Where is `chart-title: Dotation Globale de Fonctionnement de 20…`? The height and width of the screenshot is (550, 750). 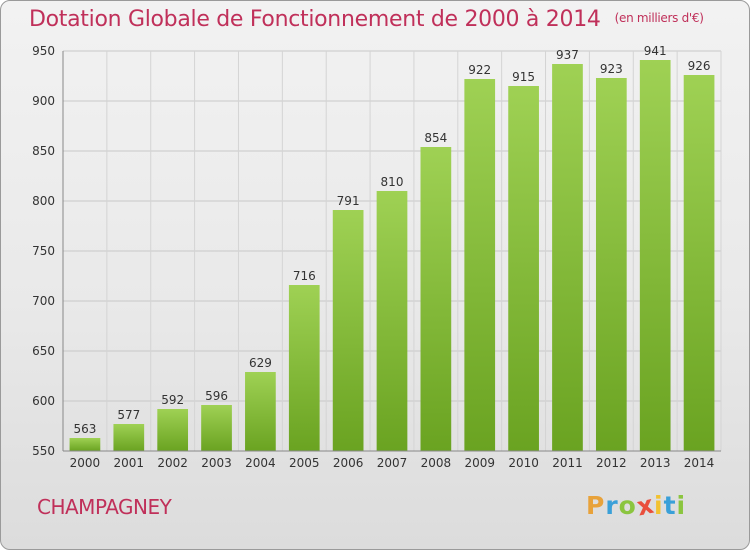
chart-title: Dotation Globale de Fonctionnement de 20… is located at coordinates (366, 19).